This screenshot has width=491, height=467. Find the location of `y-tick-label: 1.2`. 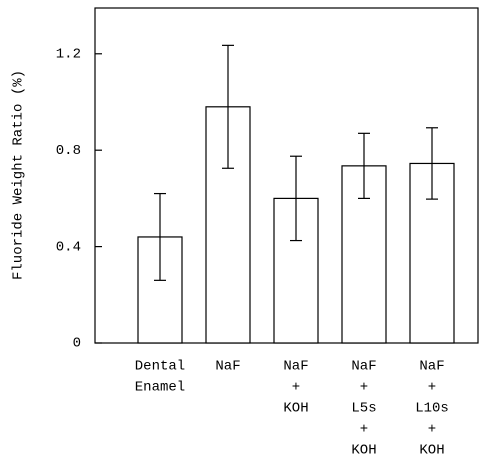

y-tick-label: 1.2 is located at coordinates (68, 54).